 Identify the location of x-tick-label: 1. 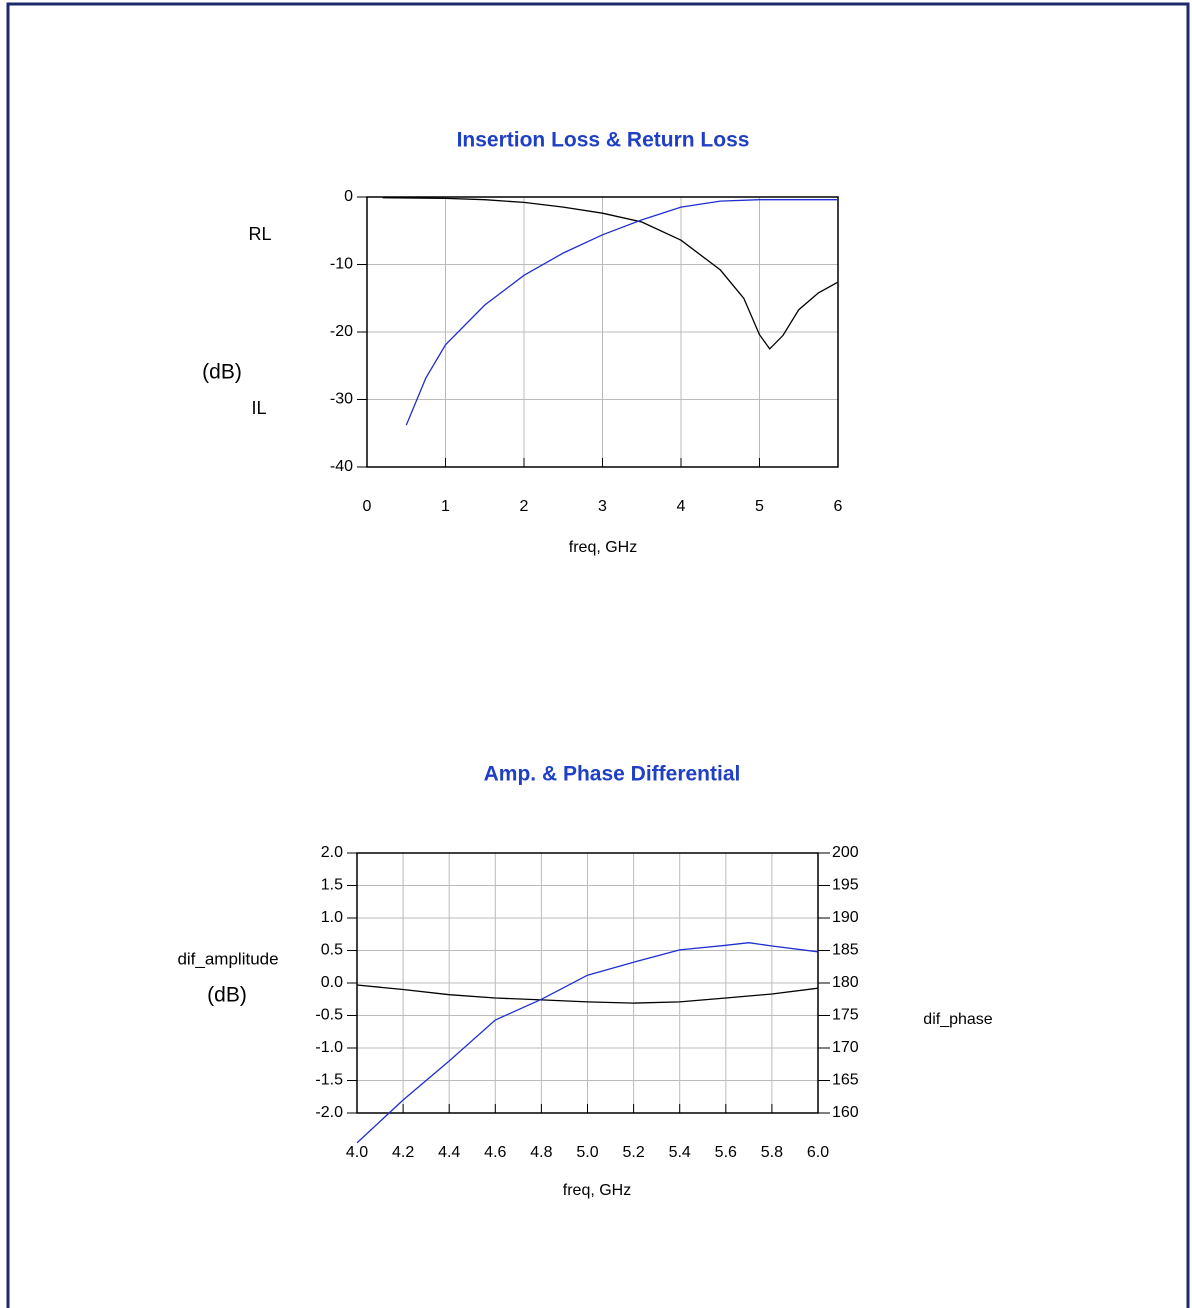
(445, 506).